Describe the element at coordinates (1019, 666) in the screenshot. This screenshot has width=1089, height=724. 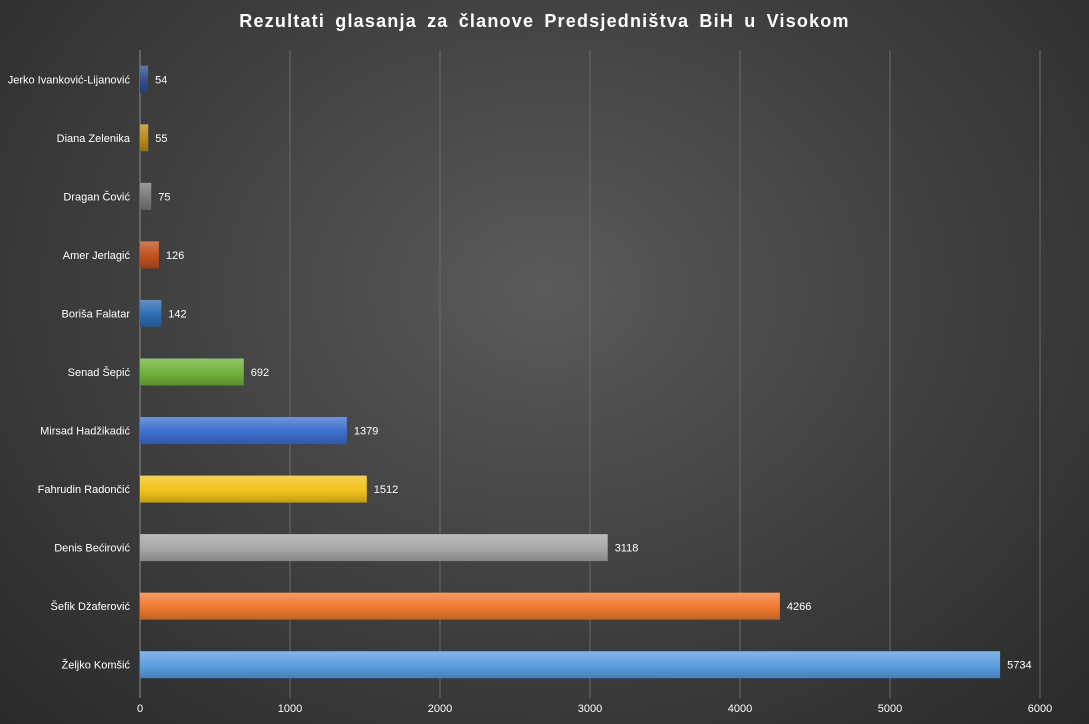
I see `data-label: 5734` at that location.